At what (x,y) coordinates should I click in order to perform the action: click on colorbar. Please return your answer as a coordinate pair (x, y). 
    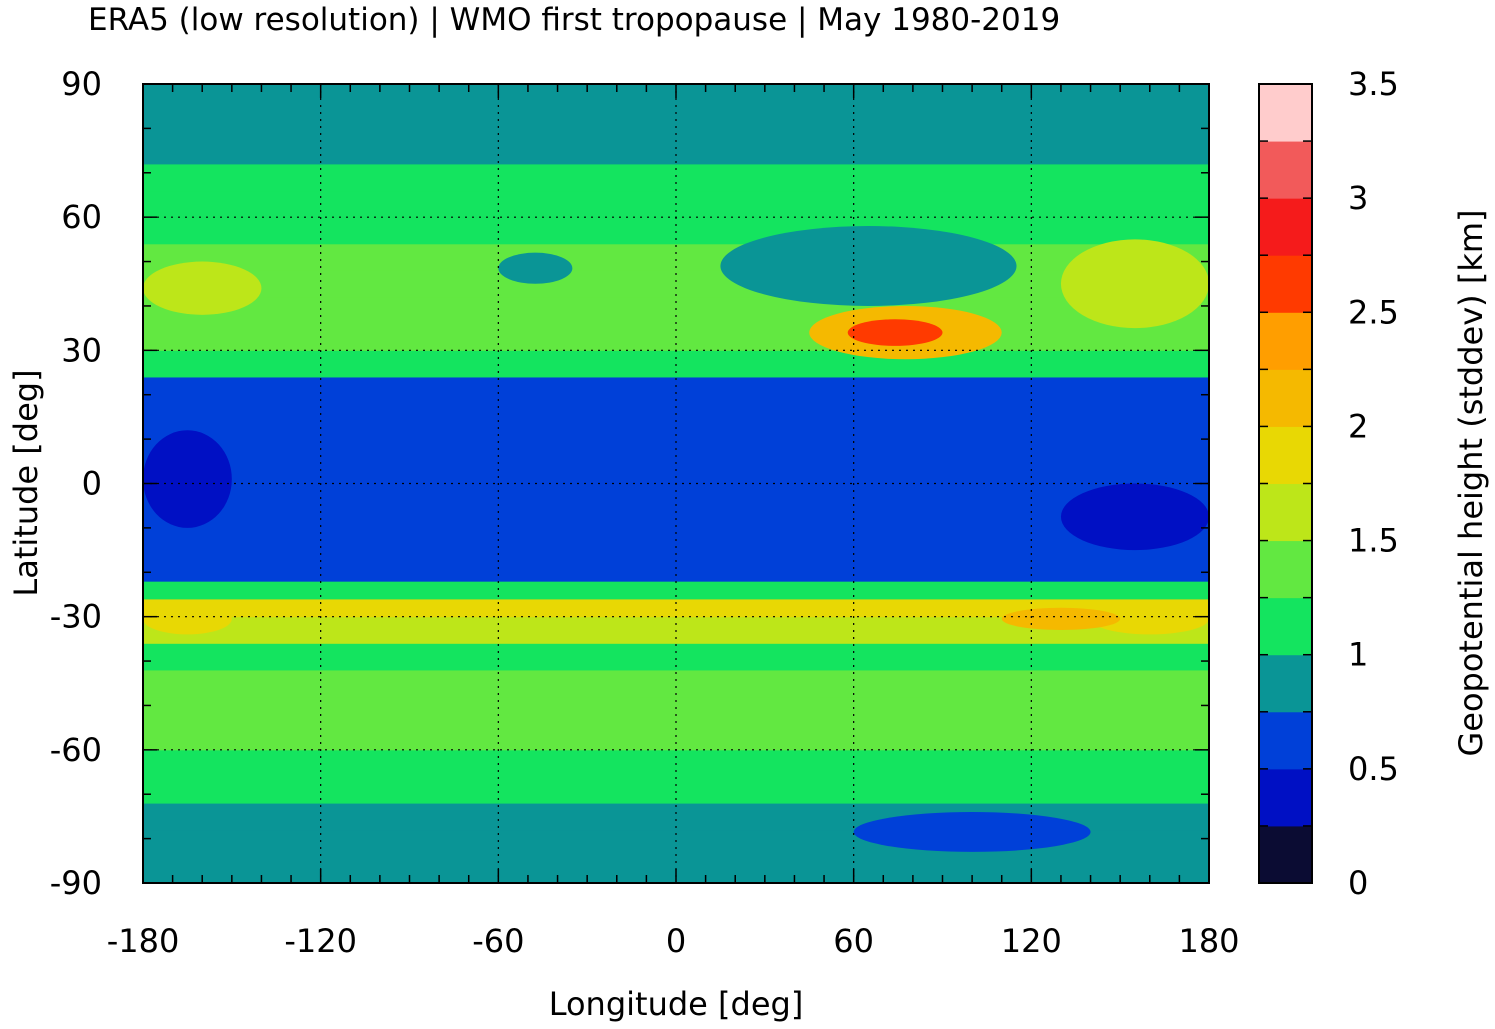
    Looking at the image, I should click on (1285, 484).